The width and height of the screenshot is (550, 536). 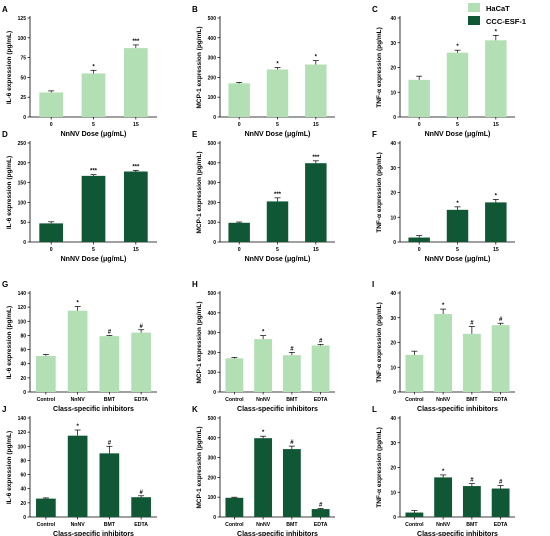 What do you see at coordinates (141, 507) in the screenshot?
I see `bar-j` at bounding box center [141, 507].